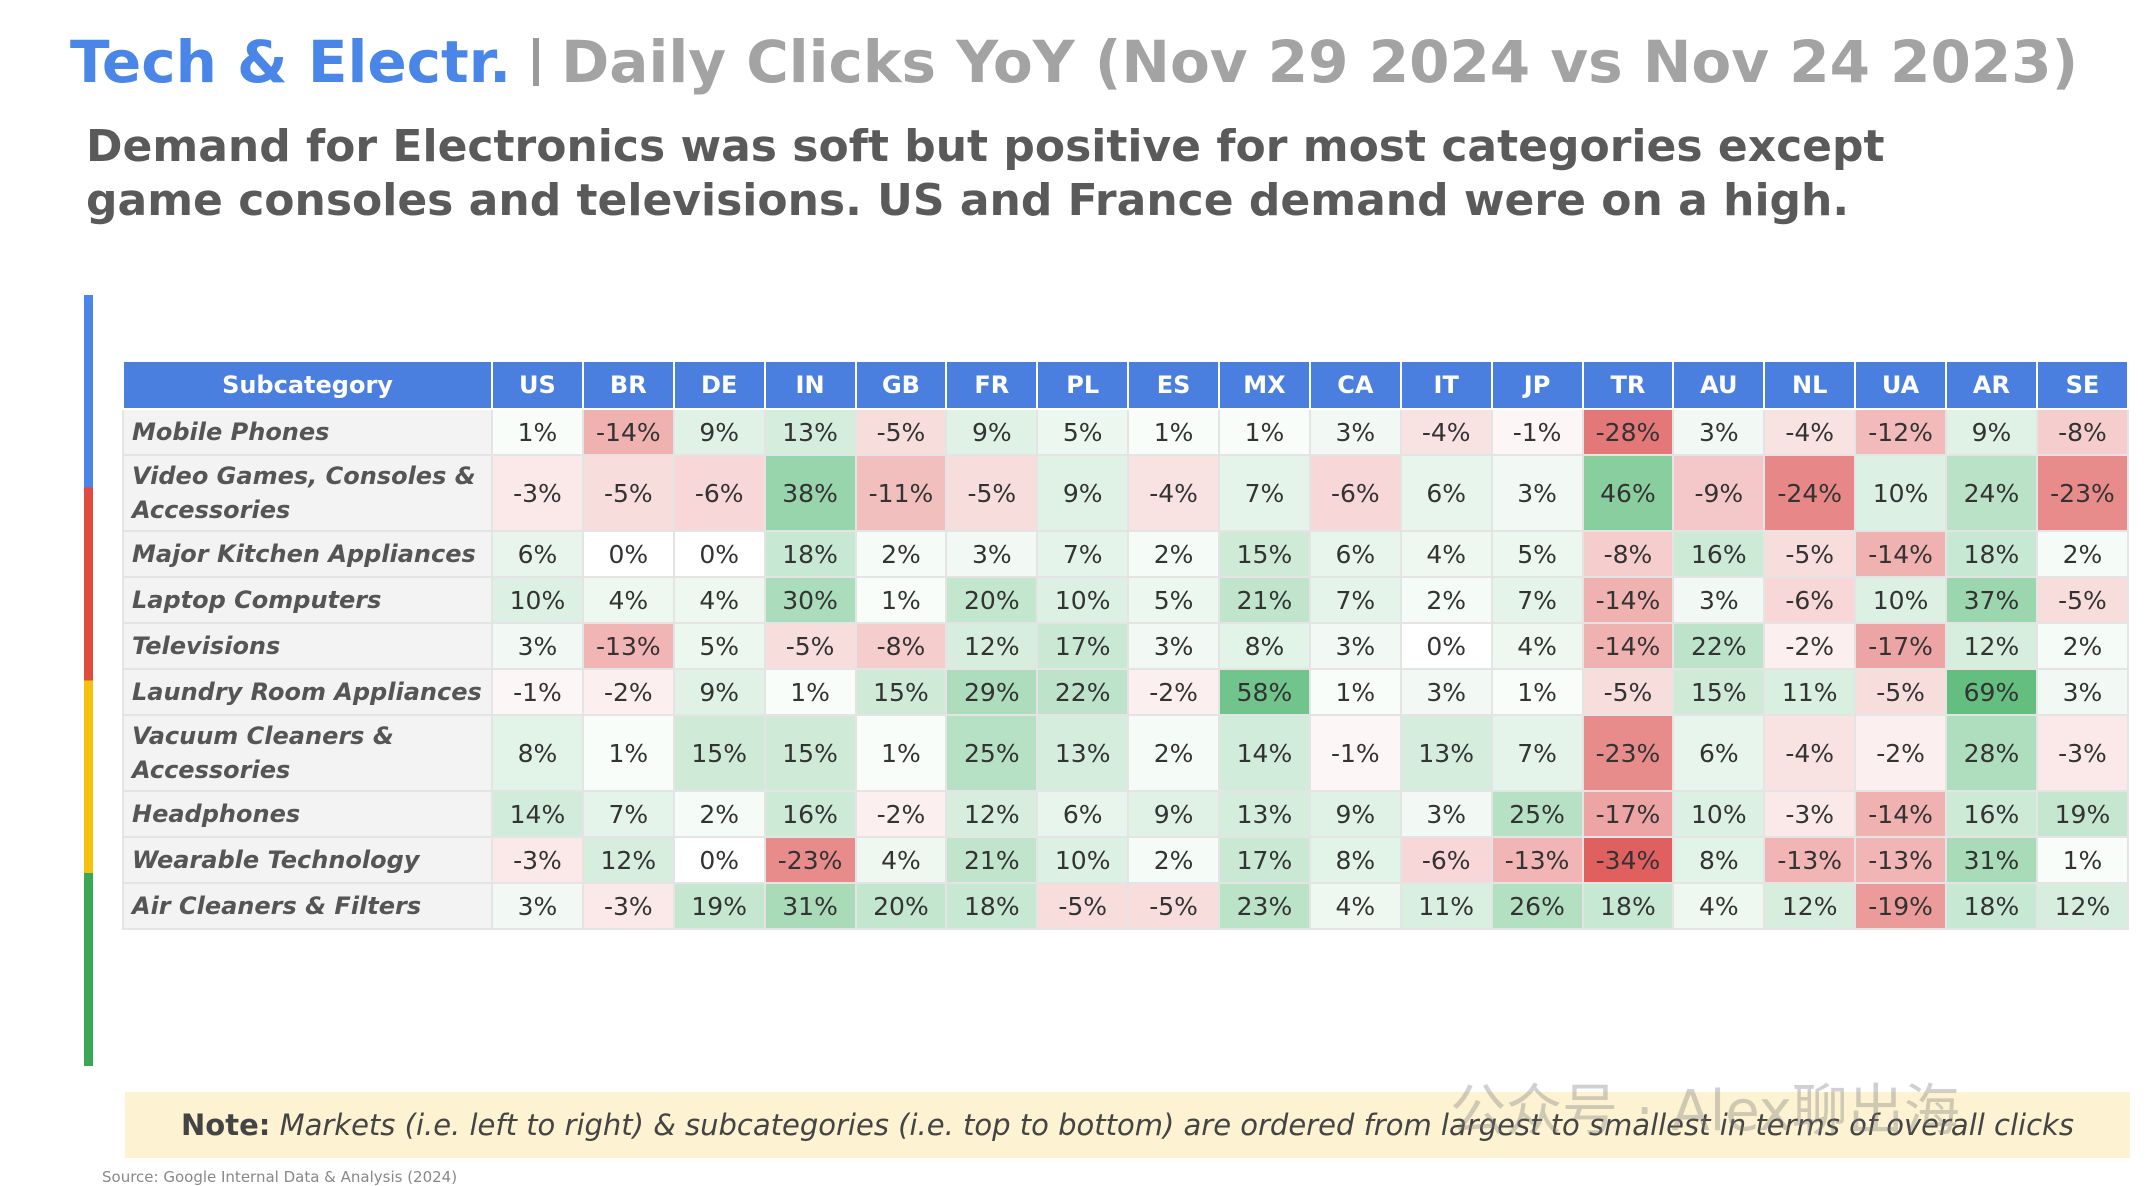 The height and width of the screenshot is (1186, 2148). What do you see at coordinates (1173, 385) in the screenshot?
I see `column-header: ES` at bounding box center [1173, 385].